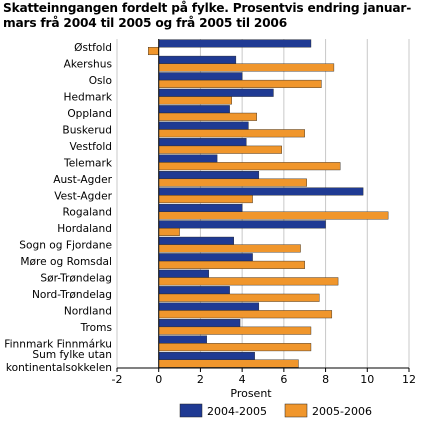 This screenshot has width=426, height=427. Describe the element at coordinates (84, 229) in the screenshot. I see `category-label-11: Hordaland` at that location.